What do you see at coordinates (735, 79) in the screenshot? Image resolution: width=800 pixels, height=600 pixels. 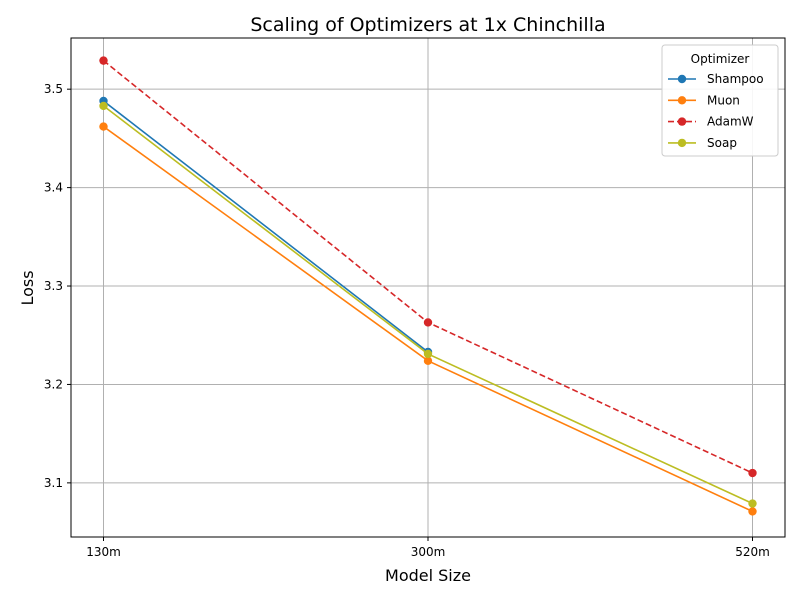 I see `legend-label: Shampoo` at bounding box center [735, 79].